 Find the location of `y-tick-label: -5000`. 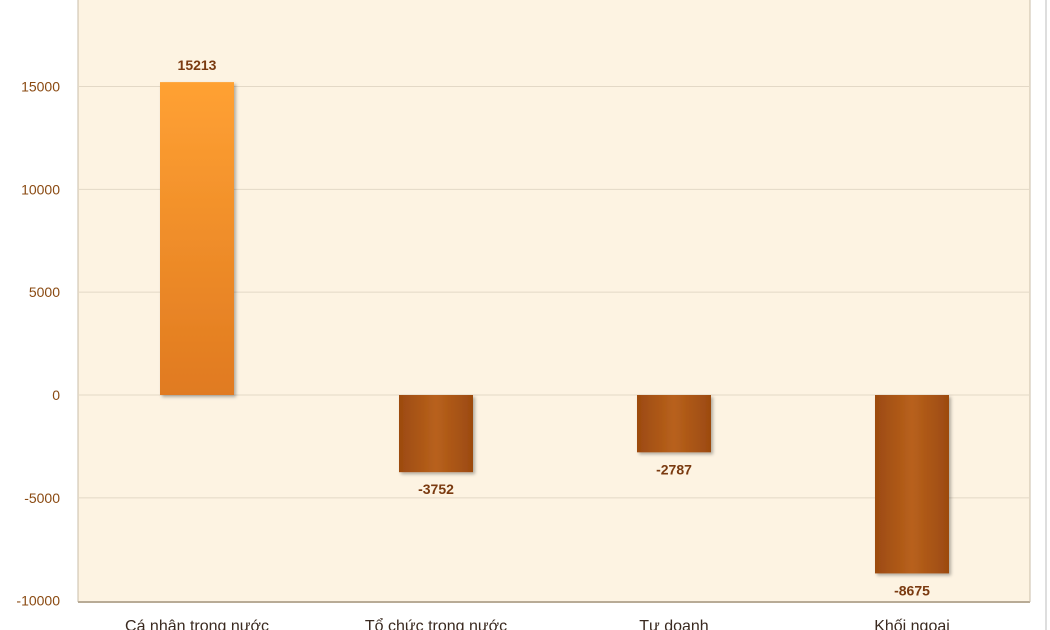

y-tick-label: -5000 is located at coordinates (42, 498).